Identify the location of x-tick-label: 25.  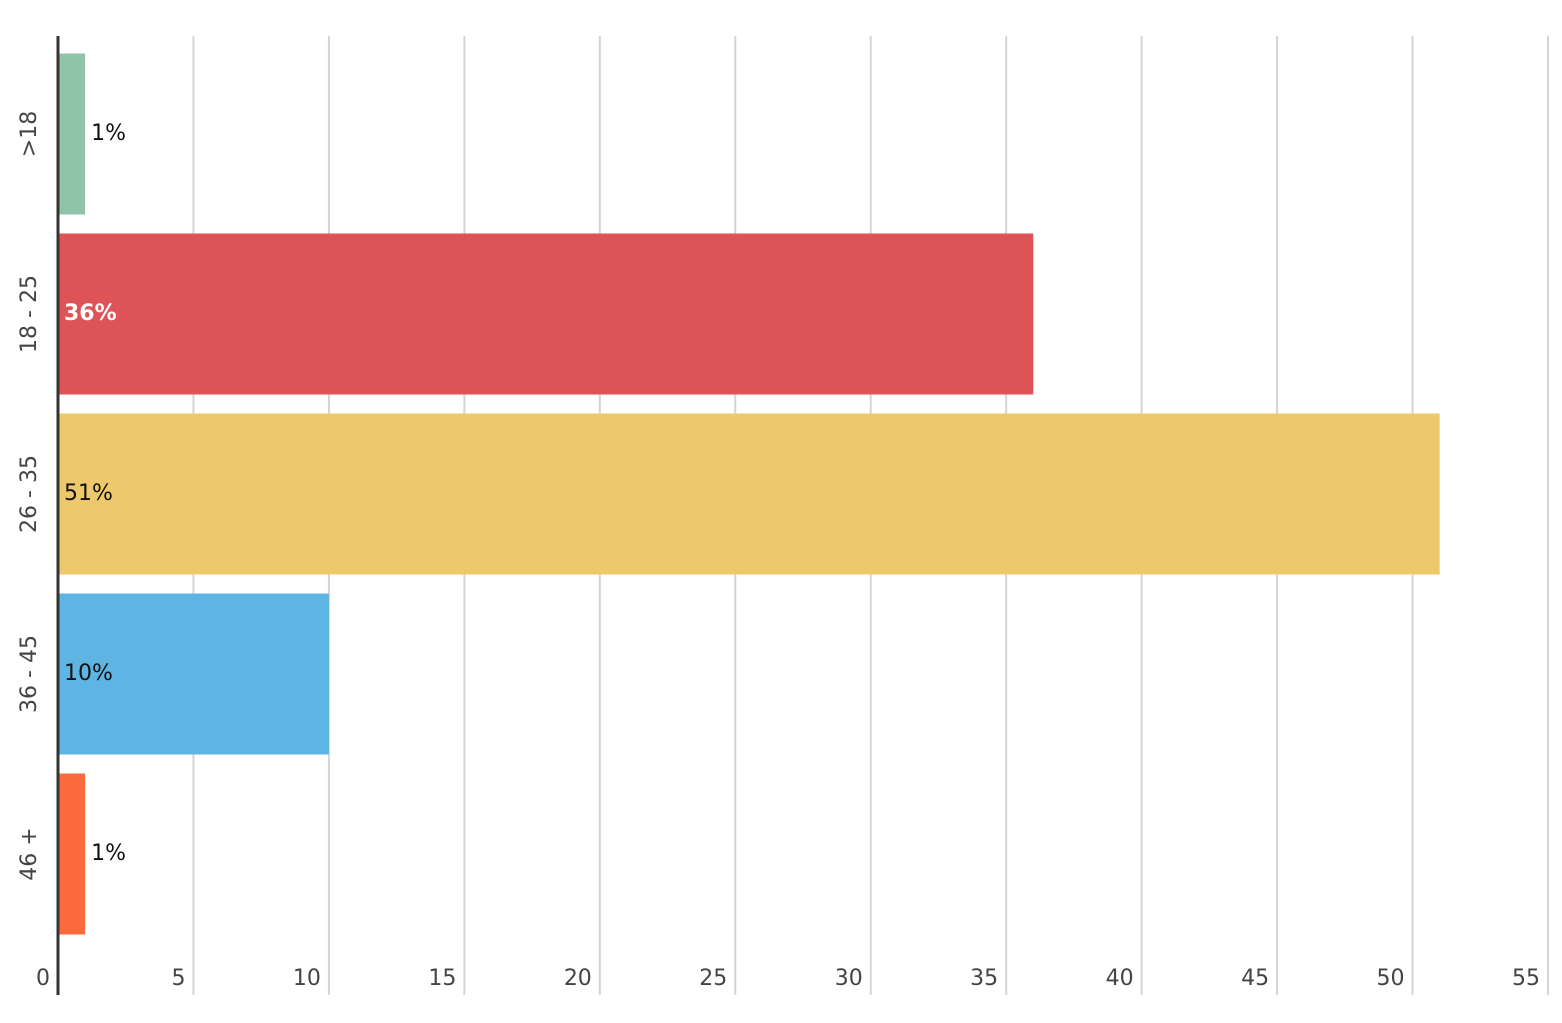
(713, 978).